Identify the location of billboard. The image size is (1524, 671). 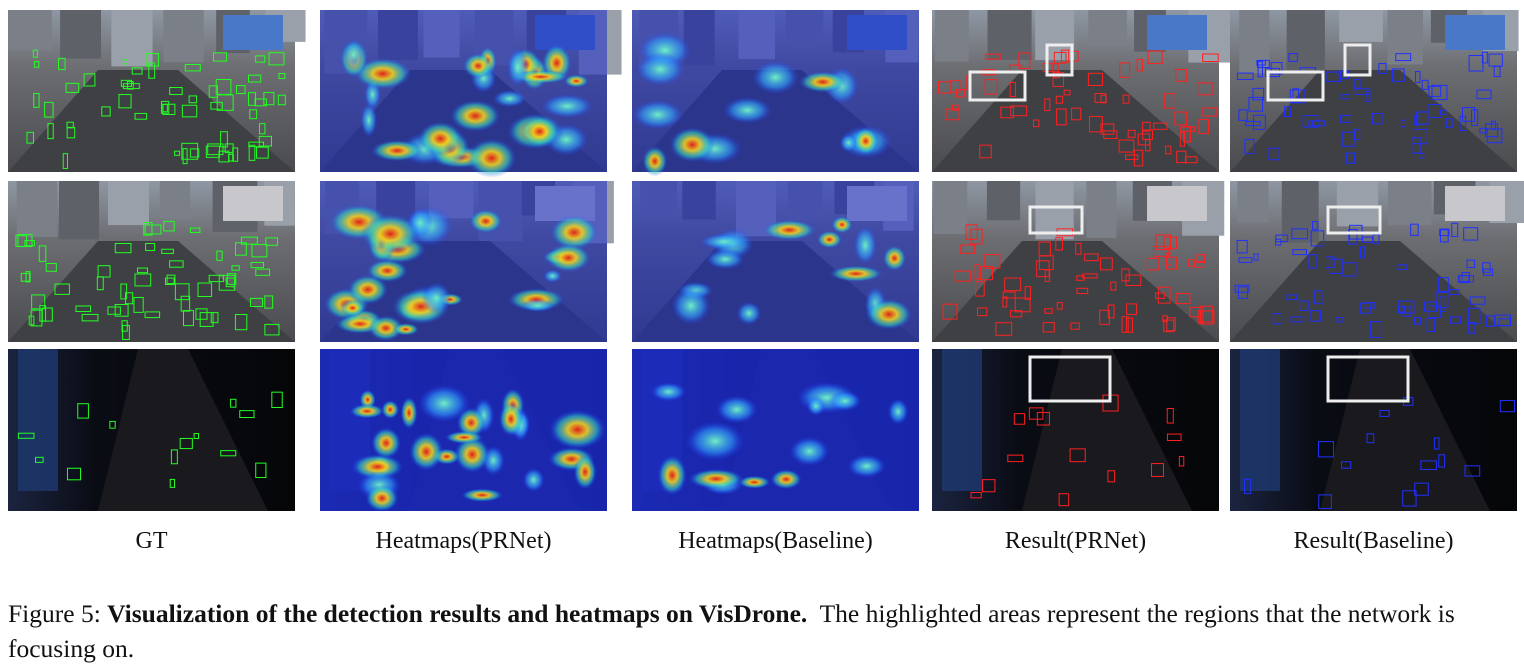
(253, 203).